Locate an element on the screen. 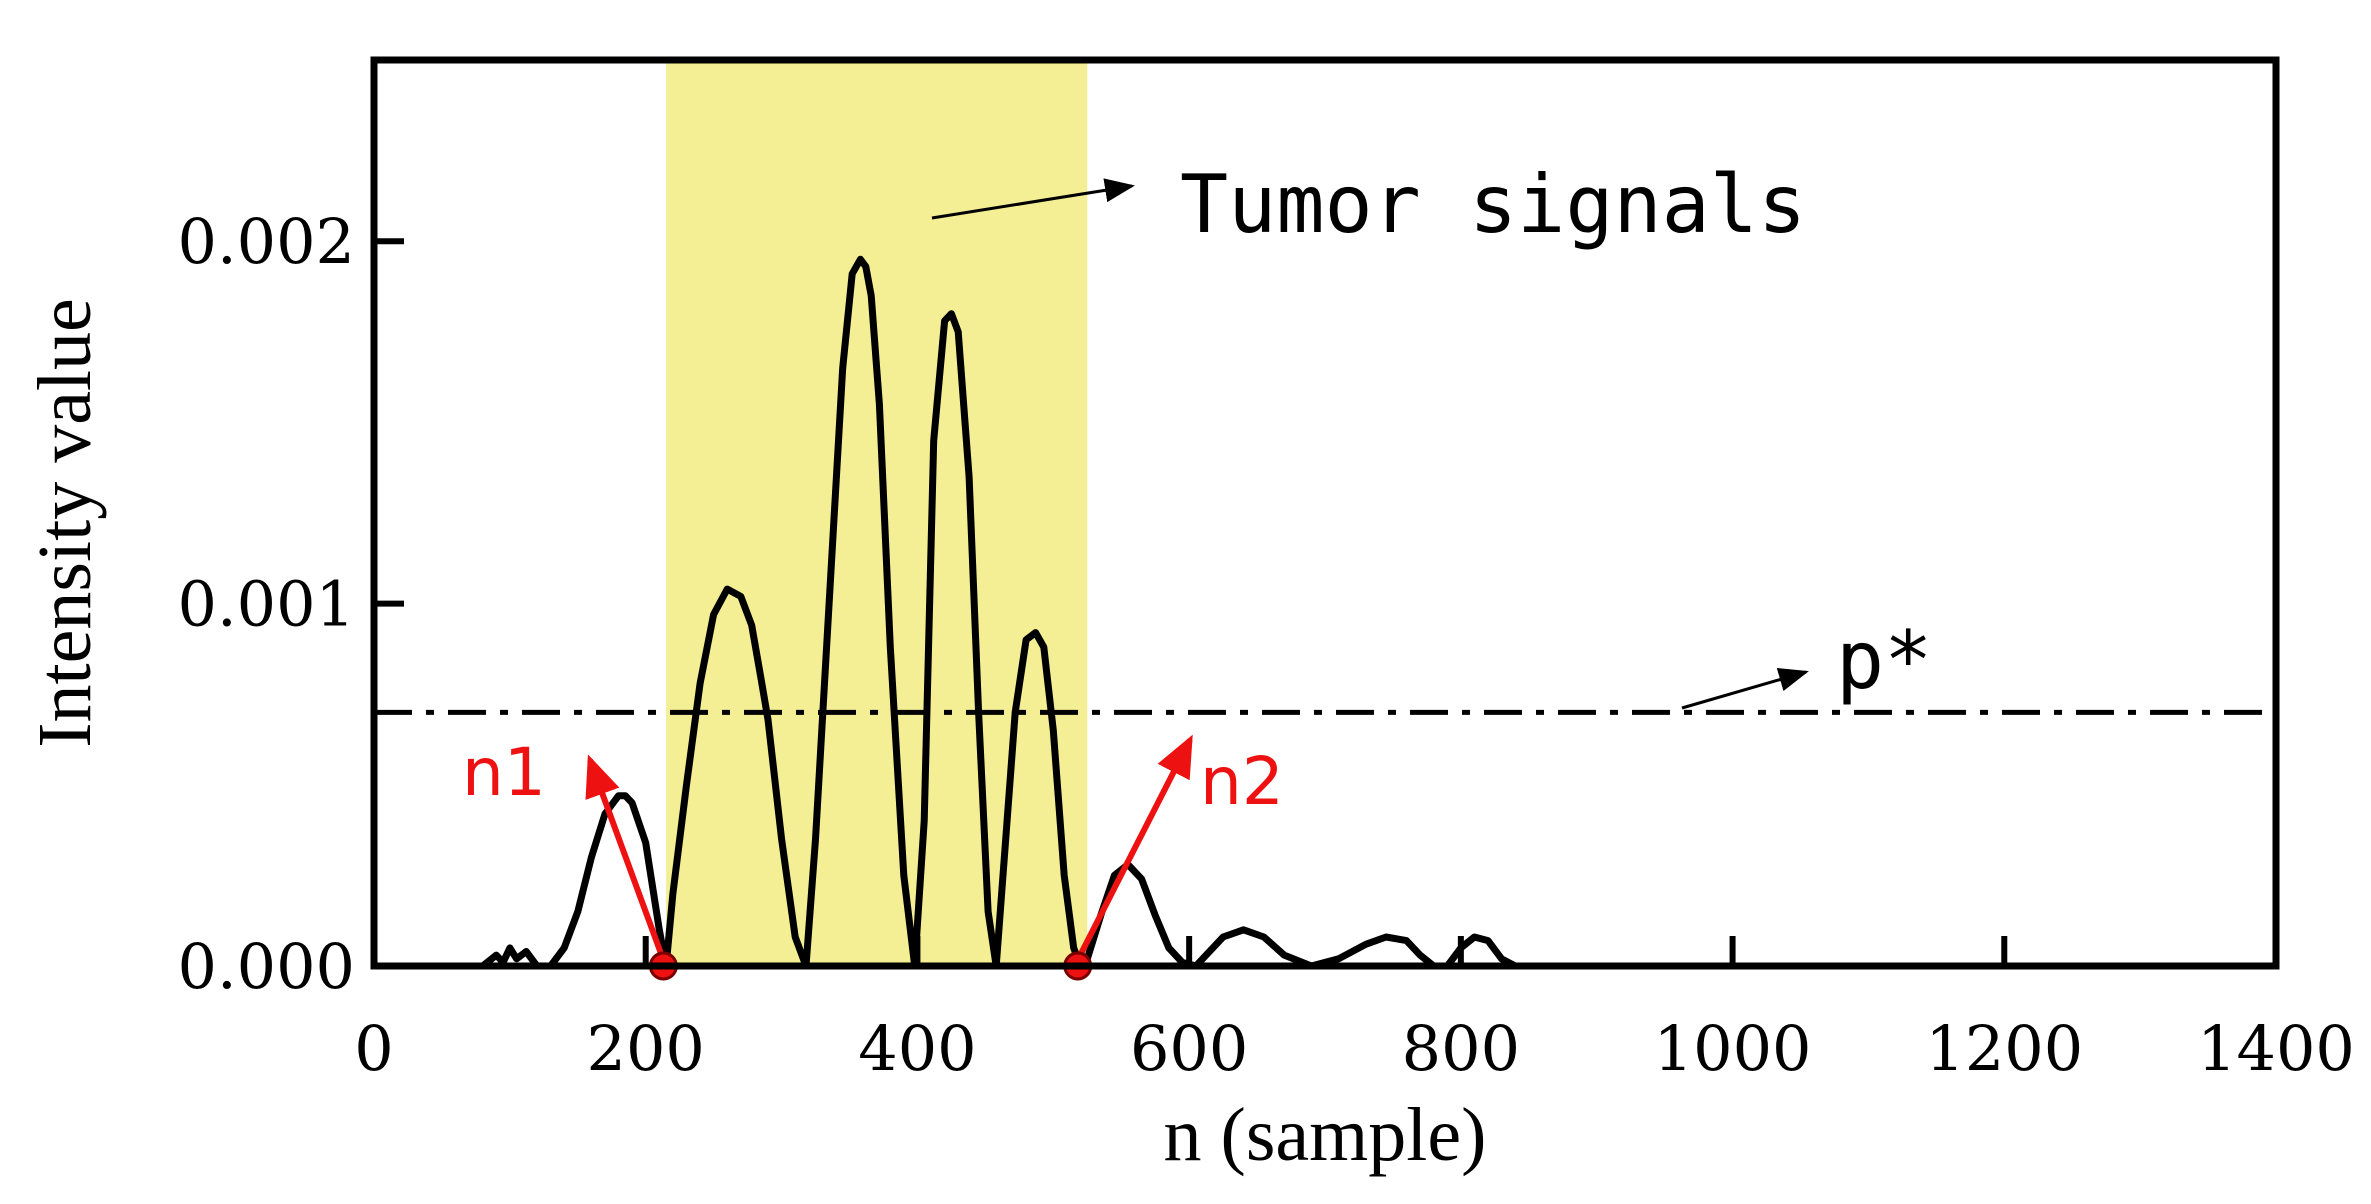 This screenshot has width=2371, height=1204. n2-label: n2 is located at coordinates (1242, 781).